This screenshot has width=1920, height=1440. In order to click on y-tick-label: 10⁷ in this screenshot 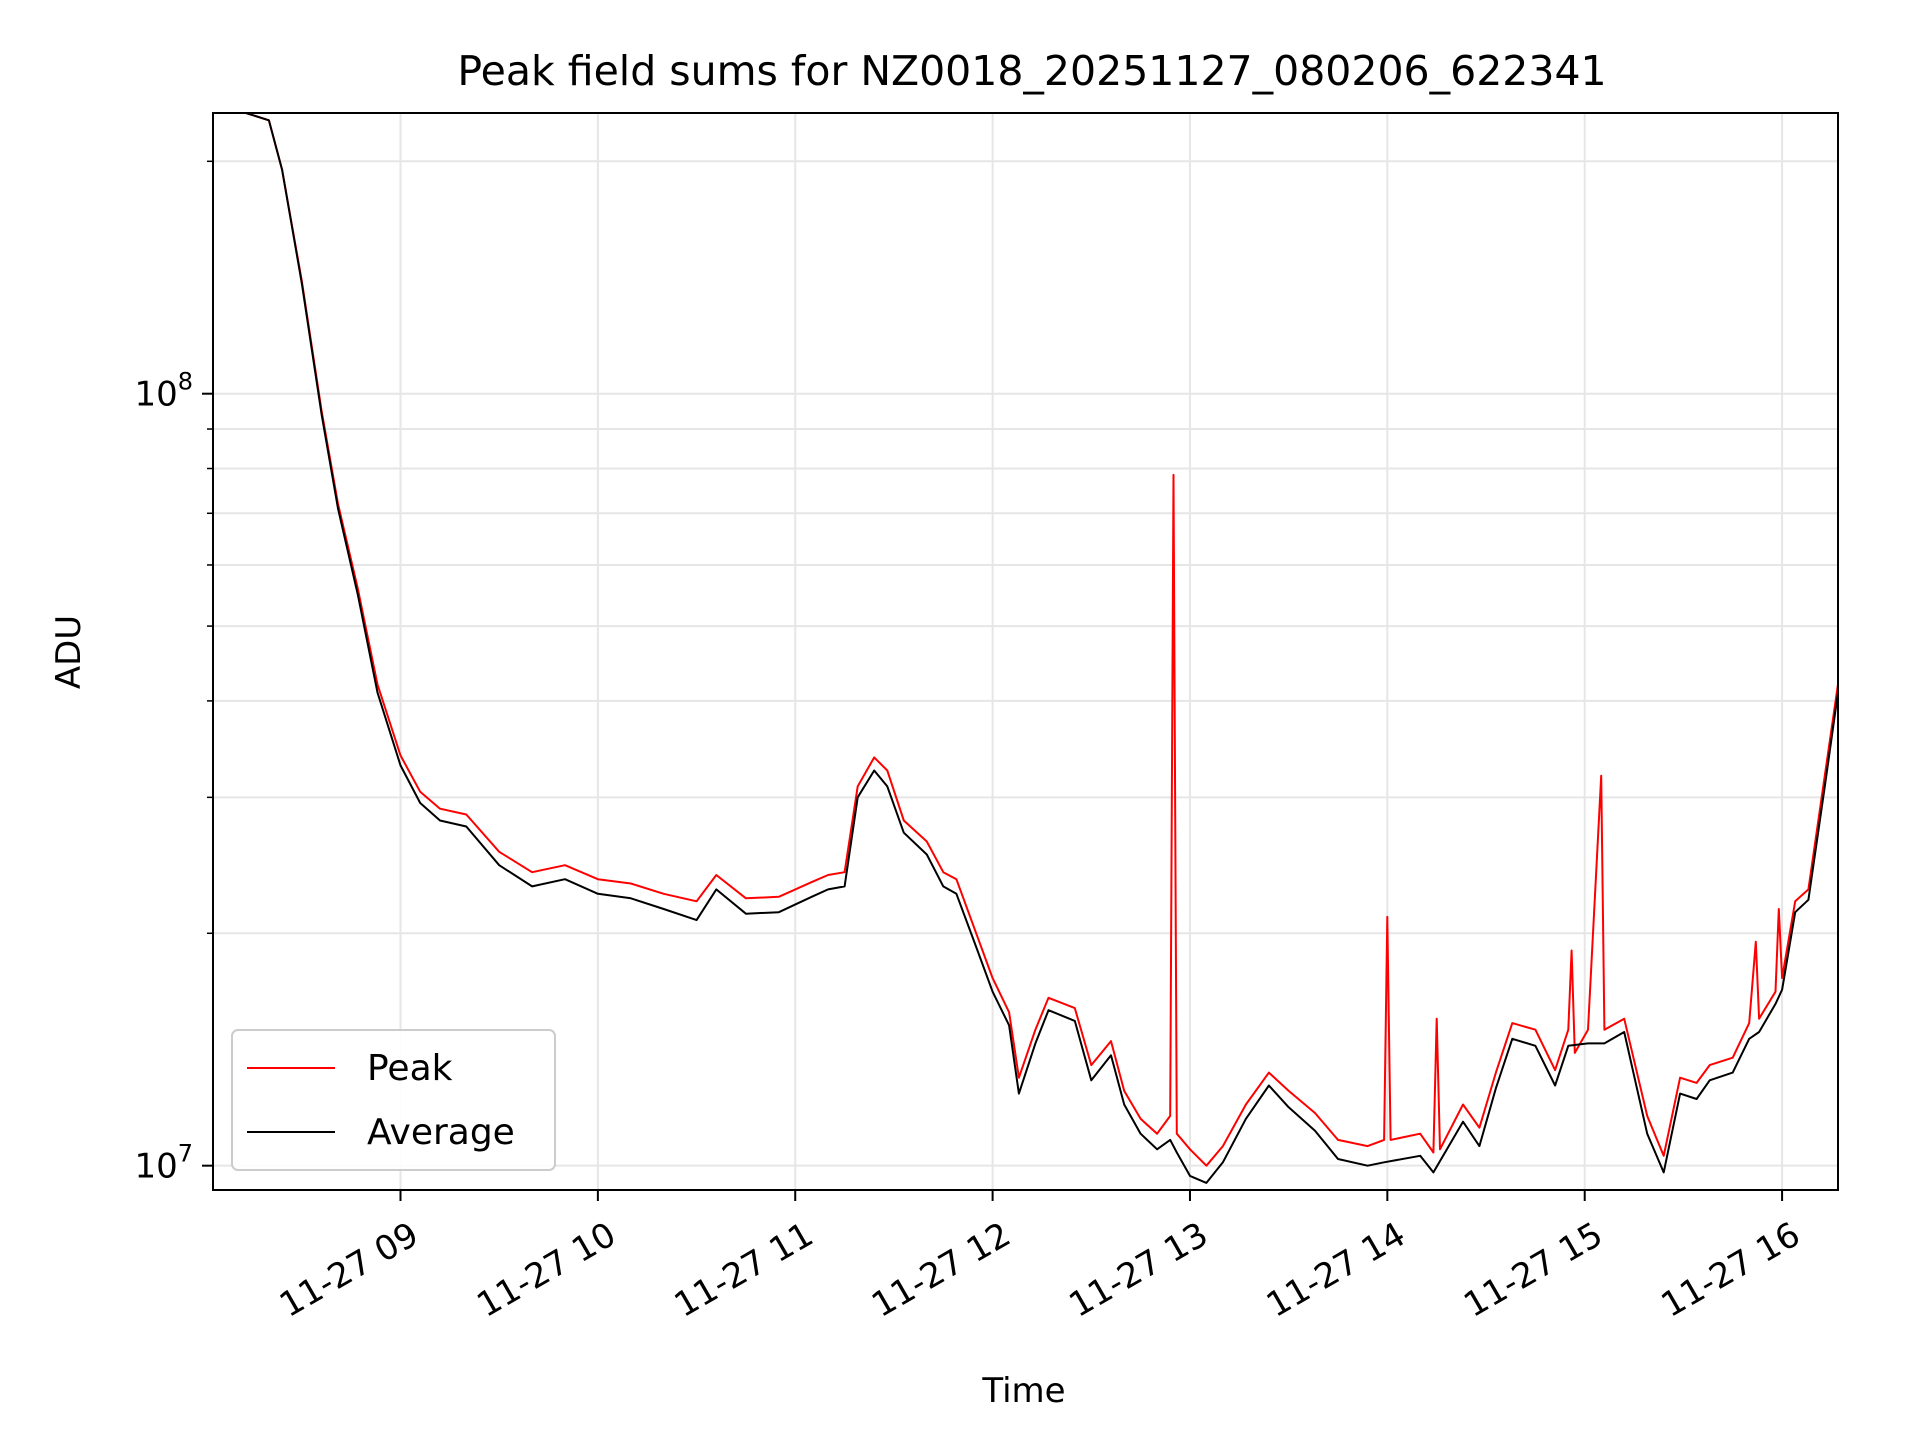, I will do `click(163, 1163)`.